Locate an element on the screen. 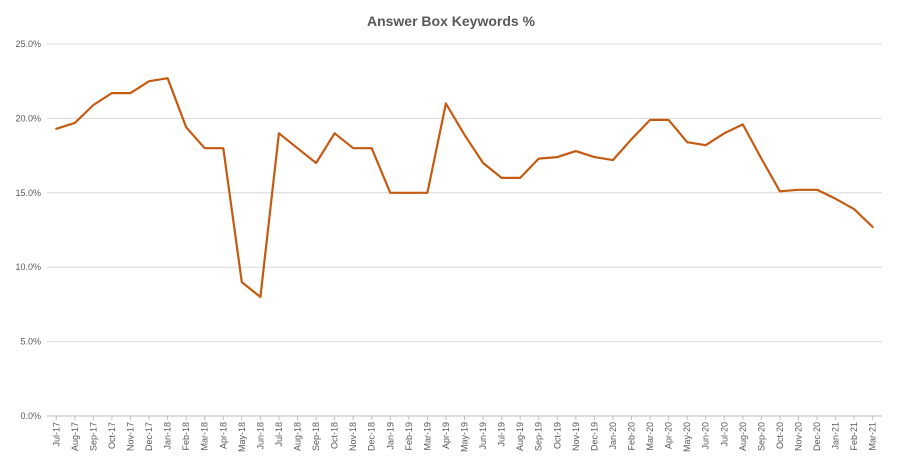  x-tick-label: Oct-20 is located at coordinates (780, 435).